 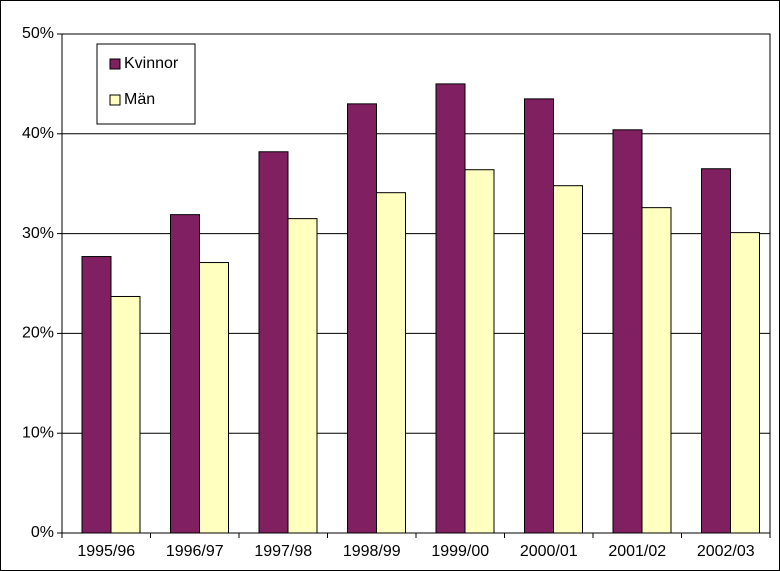 What do you see at coordinates (460, 551) in the screenshot?
I see `x-tick-label: 1999/00` at bounding box center [460, 551].